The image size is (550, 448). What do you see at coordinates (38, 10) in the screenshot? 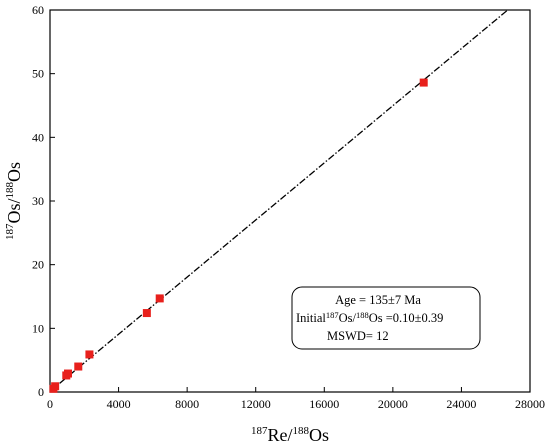
I see `y-tick-label: 60` at bounding box center [38, 10].